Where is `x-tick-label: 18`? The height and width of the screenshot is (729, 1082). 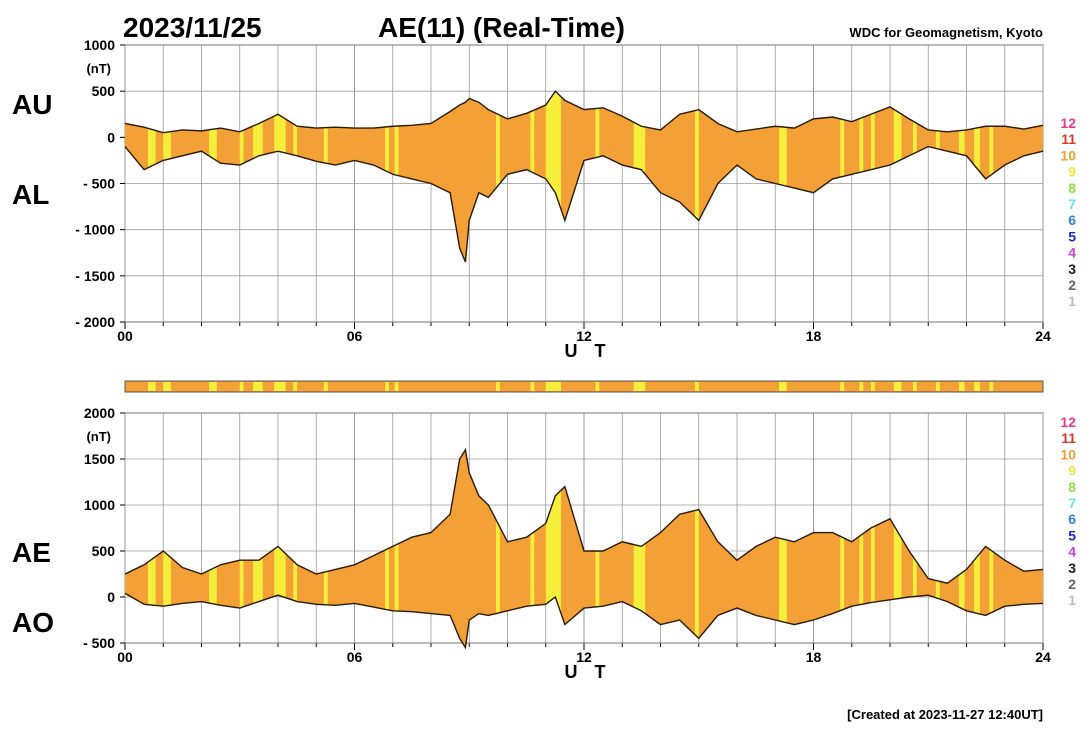
x-tick-label: 18 is located at coordinates (814, 657).